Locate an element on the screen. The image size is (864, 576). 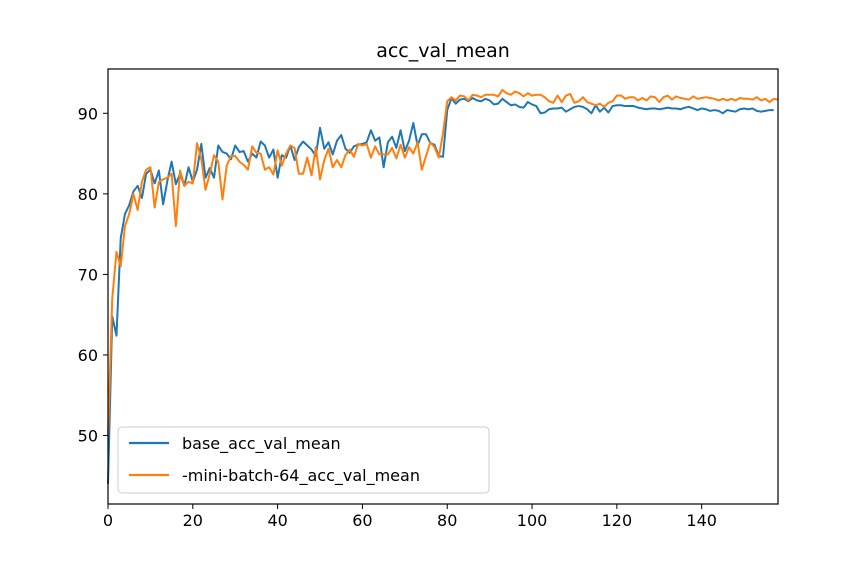
legend-label-mini-batch-64: -mini-batch-64_acc_val_mean is located at coordinates (301, 476).